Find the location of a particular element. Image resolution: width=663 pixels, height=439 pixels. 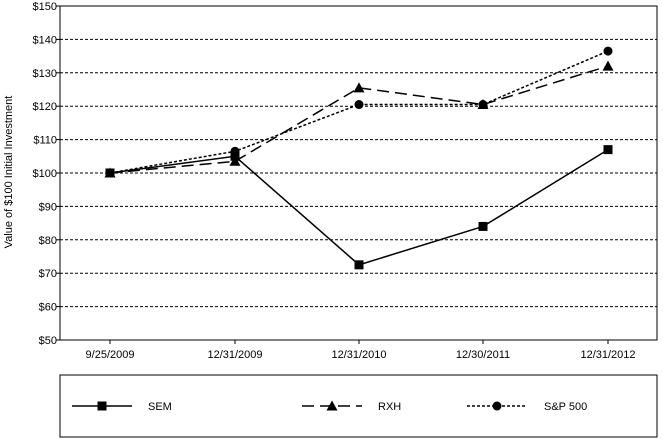

x-tick-label: 12/31/2009 is located at coordinates (234, 355).